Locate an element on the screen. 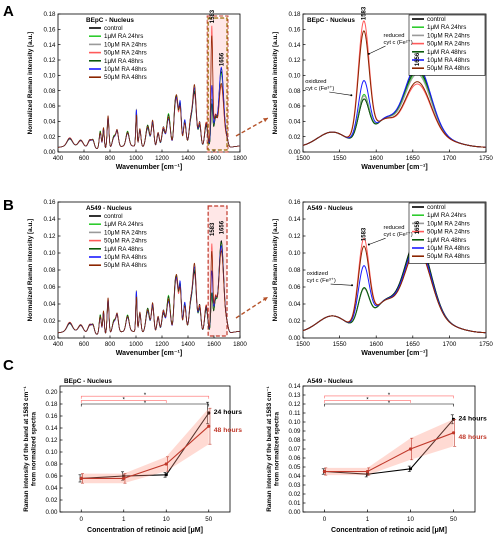 The height and width of the screenshot is (550, 496). x-tick-label: 800 is located at coordinates (110, 158).